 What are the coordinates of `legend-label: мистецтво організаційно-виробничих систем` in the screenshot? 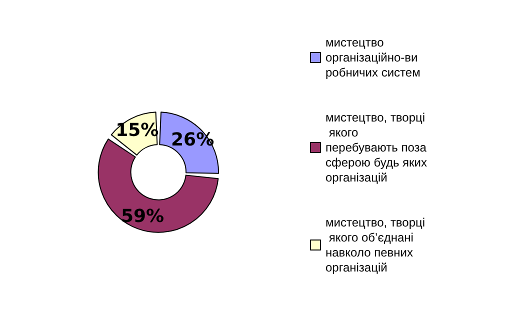 It's located at (373, 58).